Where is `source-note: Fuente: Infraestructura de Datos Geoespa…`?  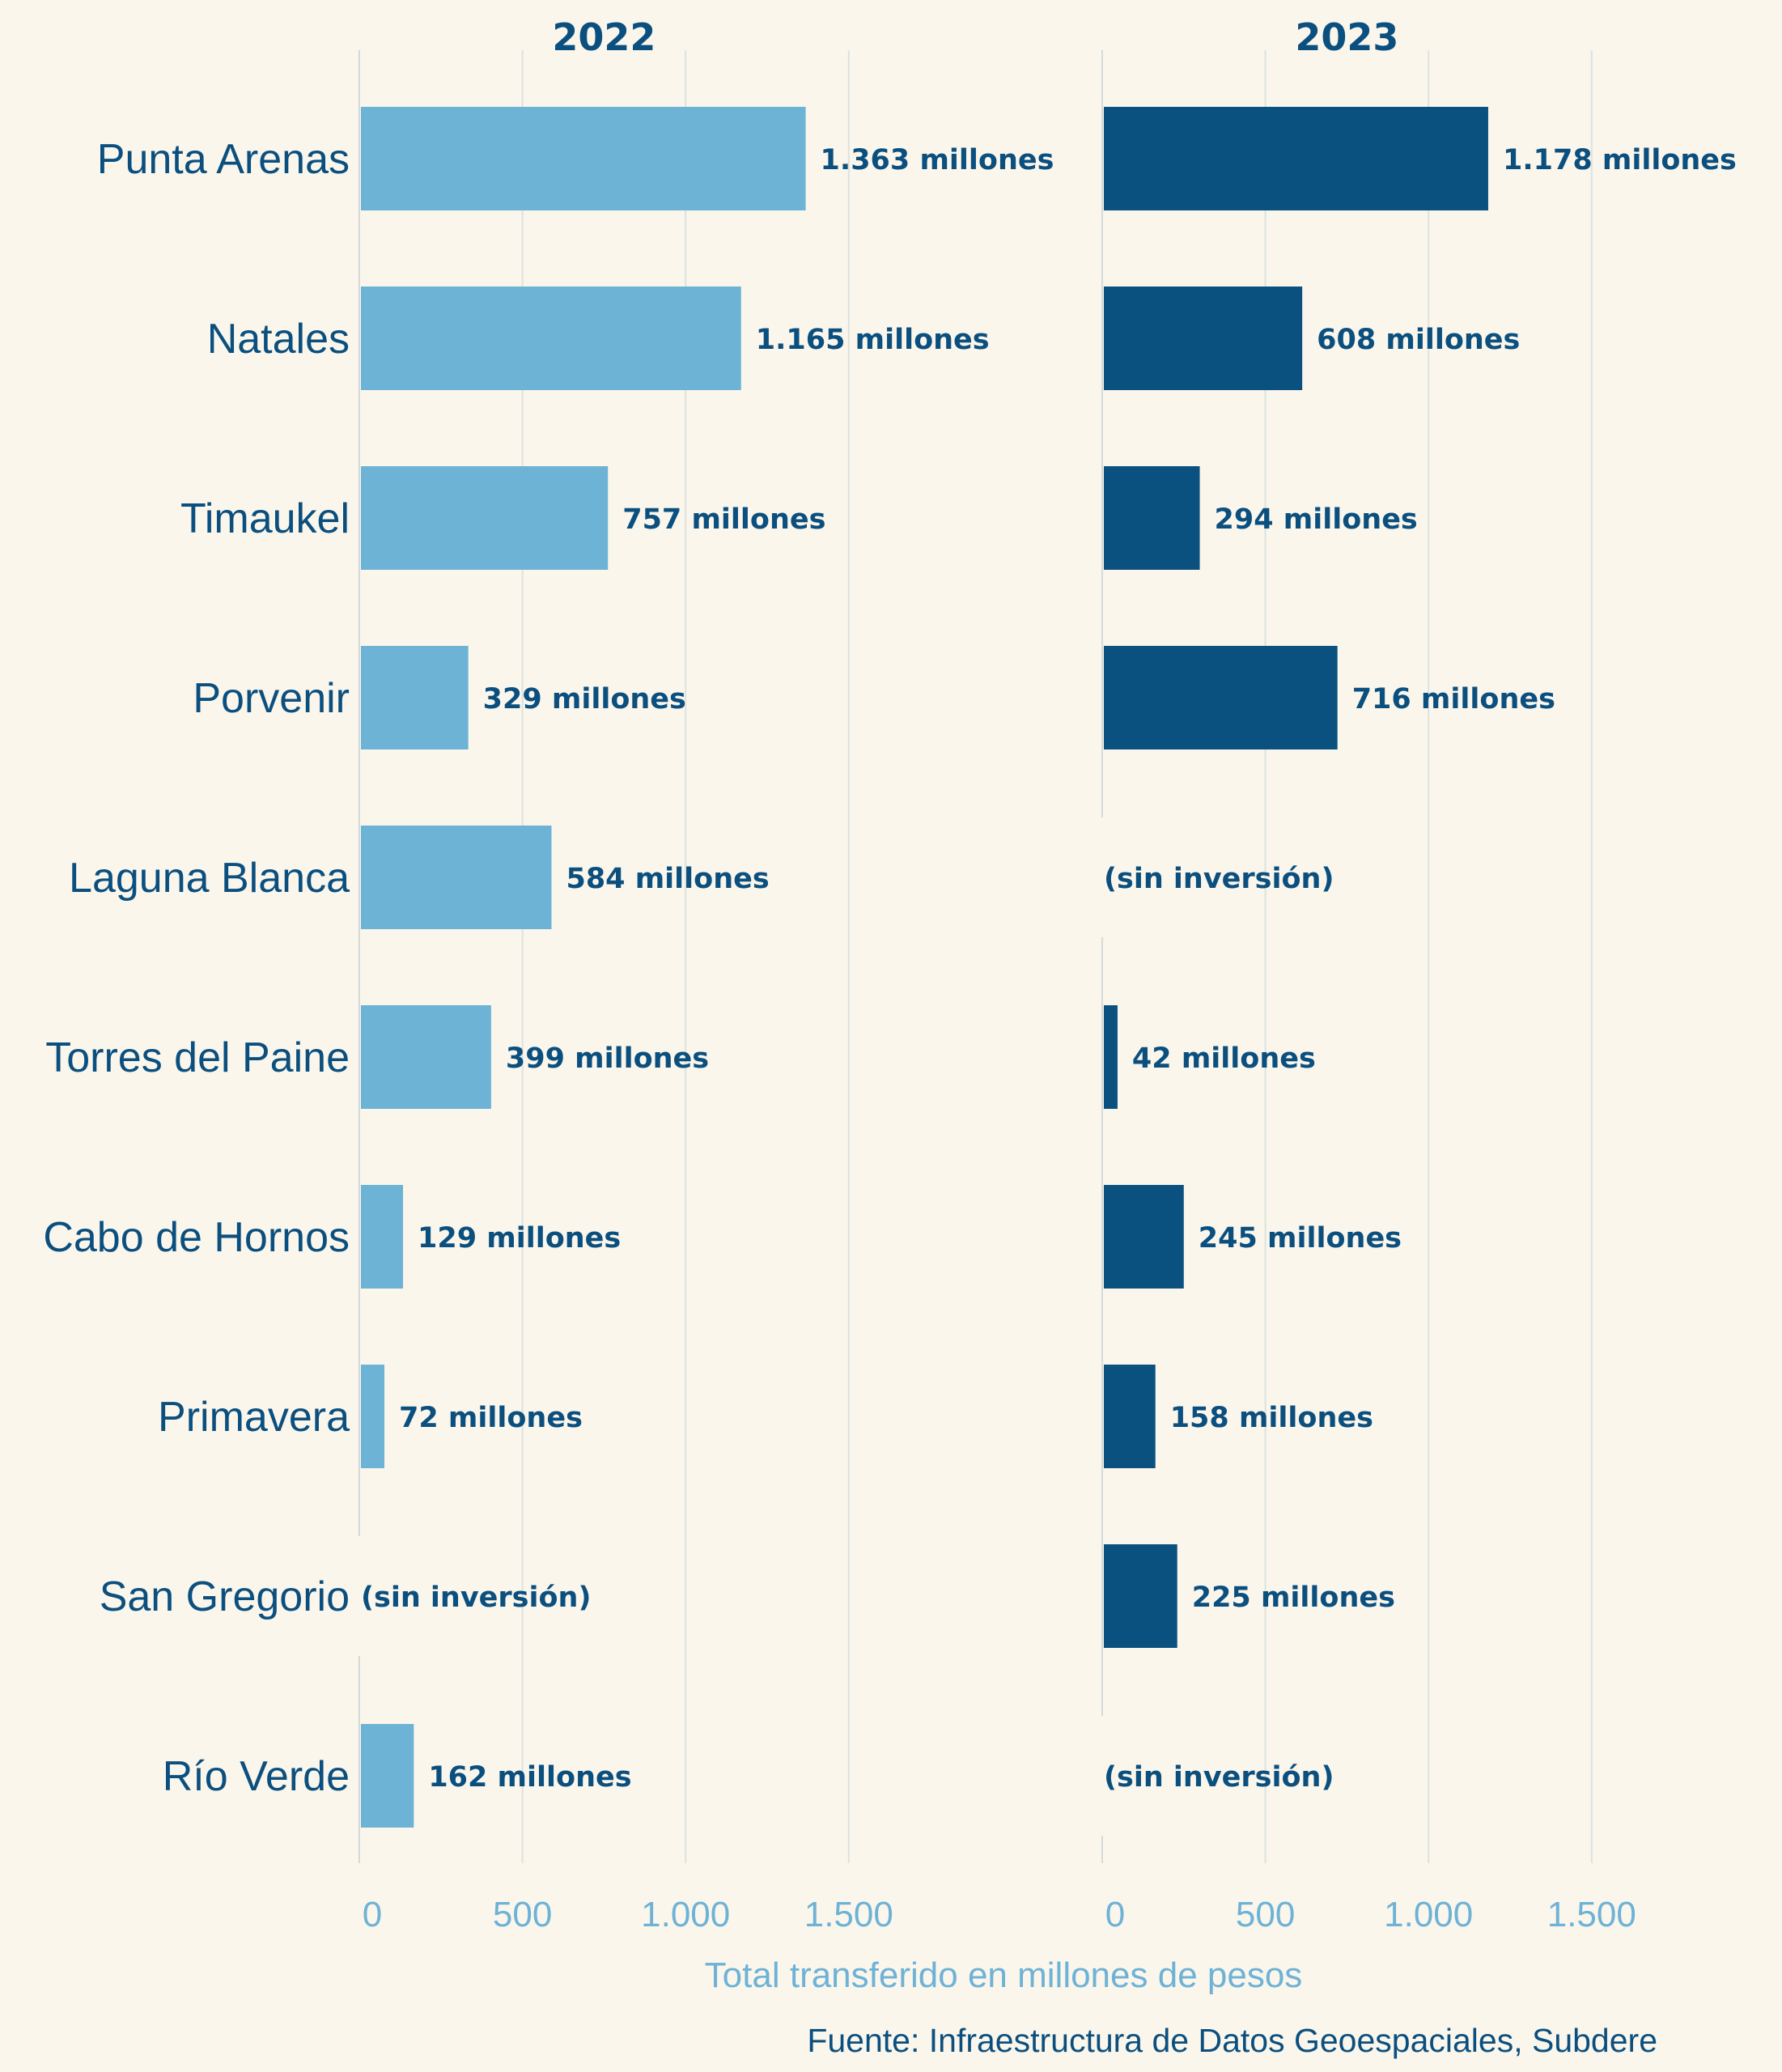 source-note: Fuente: Infraestructura de Datos Geoespa… is located at coordinates (1232, 2040).